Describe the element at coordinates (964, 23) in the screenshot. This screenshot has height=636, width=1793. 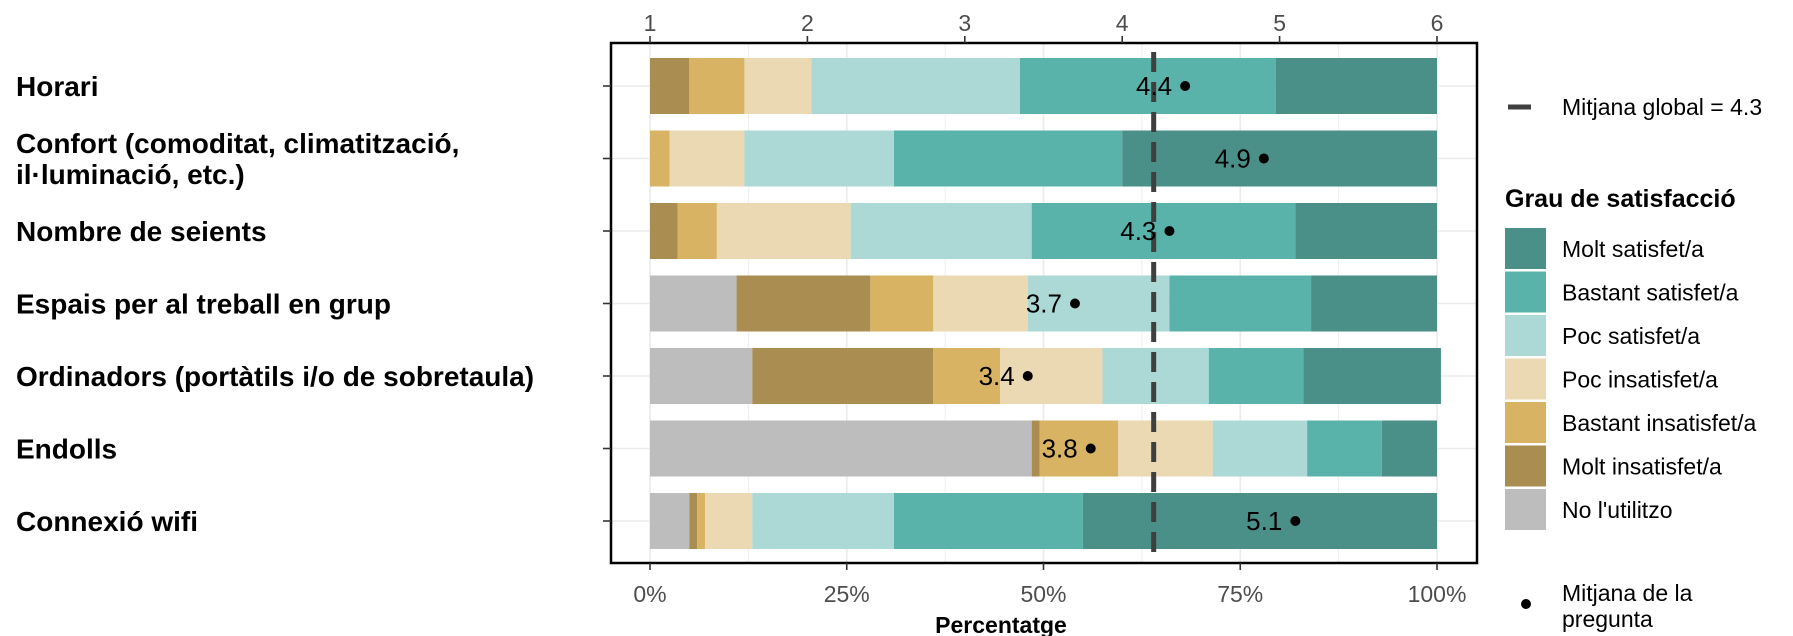
I see `top-tick-label: 3` at that location.